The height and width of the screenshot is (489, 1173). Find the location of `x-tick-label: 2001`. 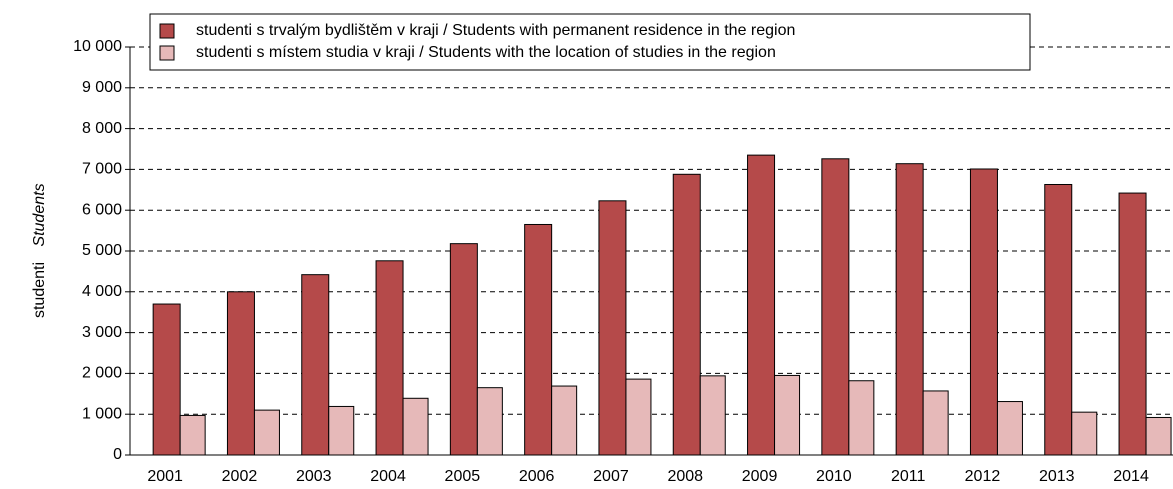

x-tick-label: 2001 is located at coordinates (165, 476).